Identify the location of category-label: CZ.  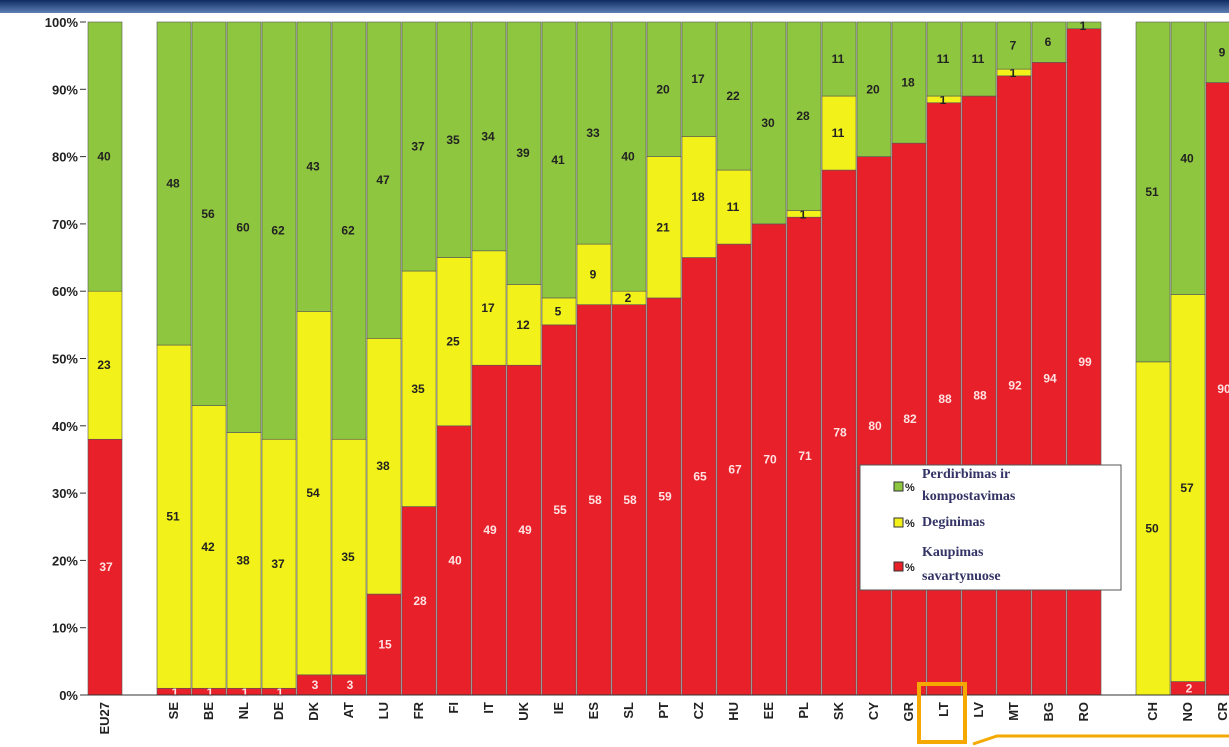
(698, 710).